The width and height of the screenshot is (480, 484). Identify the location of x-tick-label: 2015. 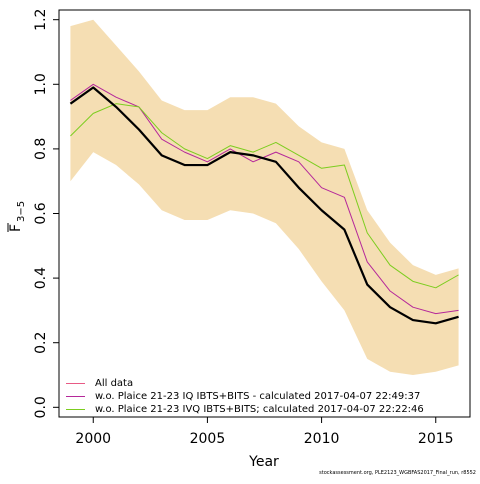
(436, 439).